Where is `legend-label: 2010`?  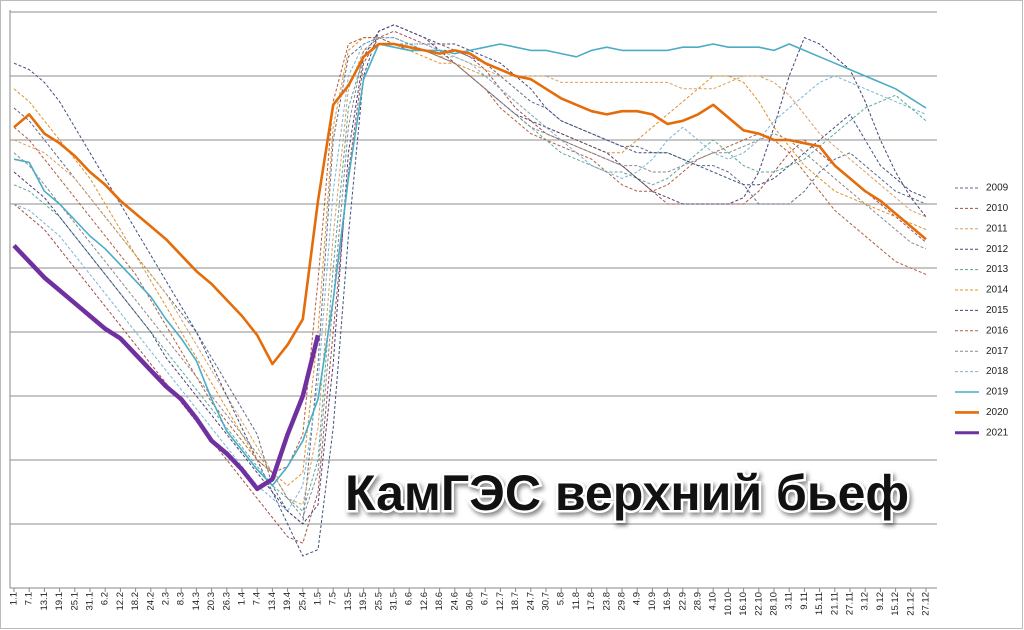 legend-label: 2010 is located at coordinates (997, 208).